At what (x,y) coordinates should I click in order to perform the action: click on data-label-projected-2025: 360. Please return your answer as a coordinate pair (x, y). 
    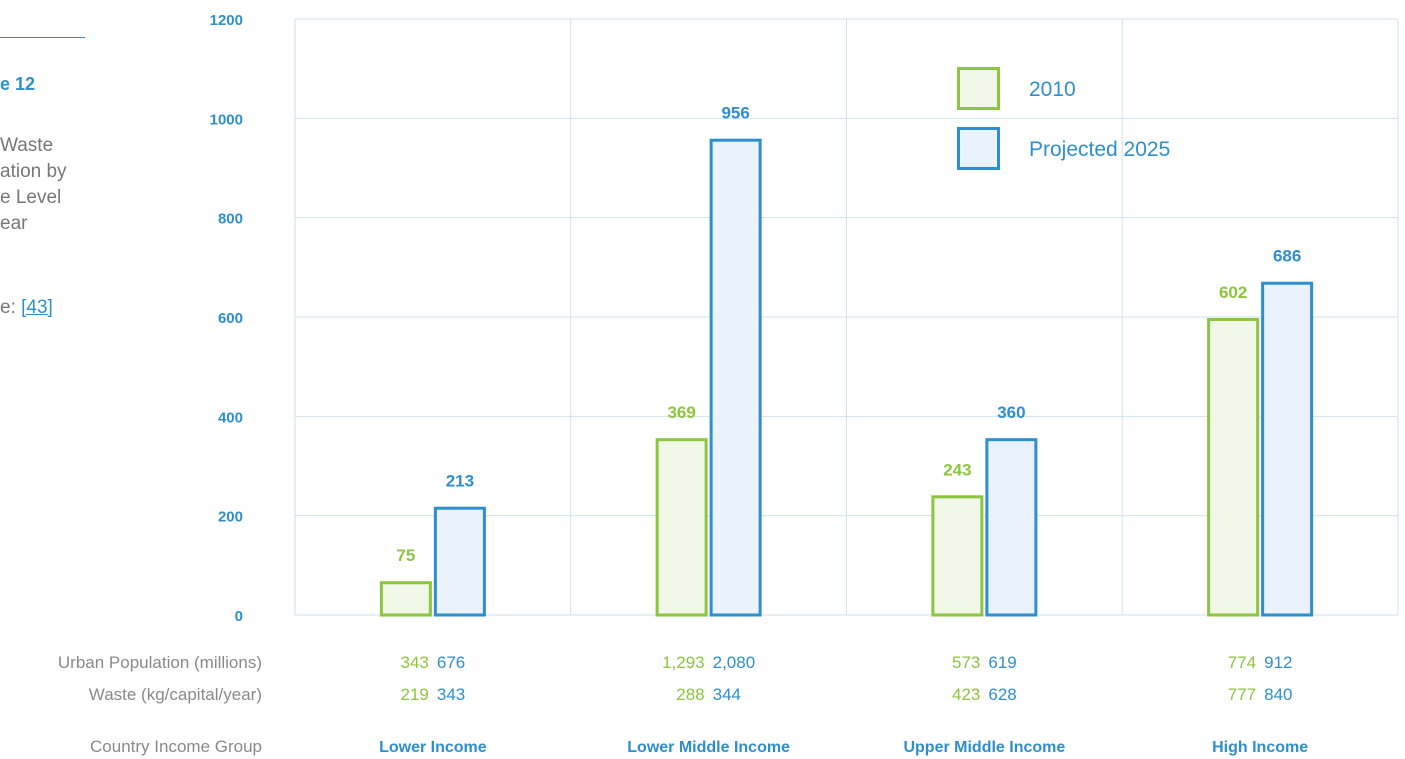
    Looking at the image, I should click on (1011, 412).